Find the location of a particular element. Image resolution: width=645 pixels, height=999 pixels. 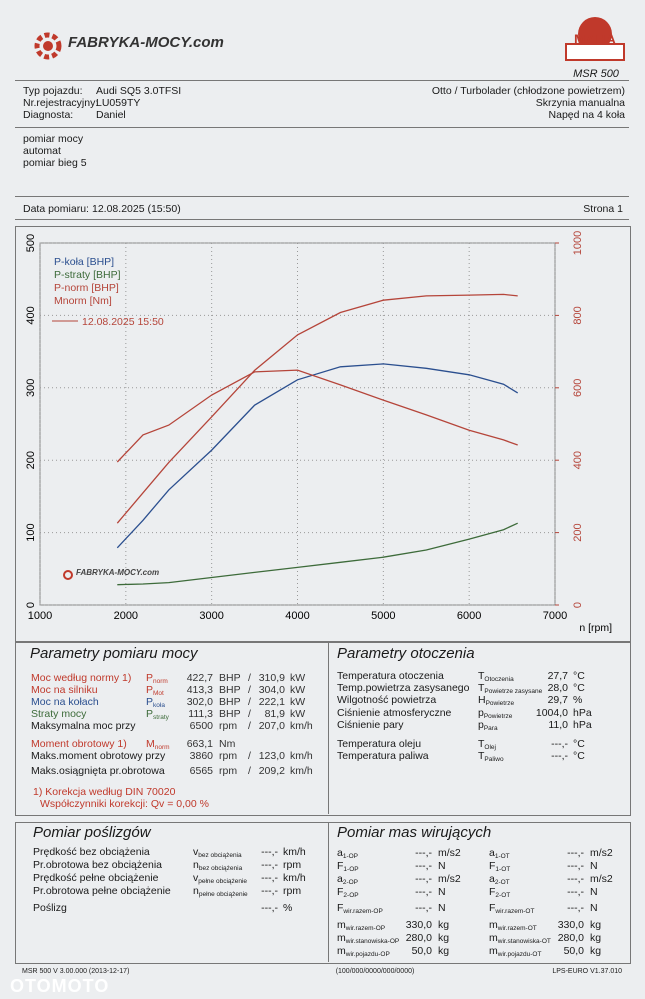

row-label: Pr.obrotowa pełne obciążenie is located at coordinates (102, 891).